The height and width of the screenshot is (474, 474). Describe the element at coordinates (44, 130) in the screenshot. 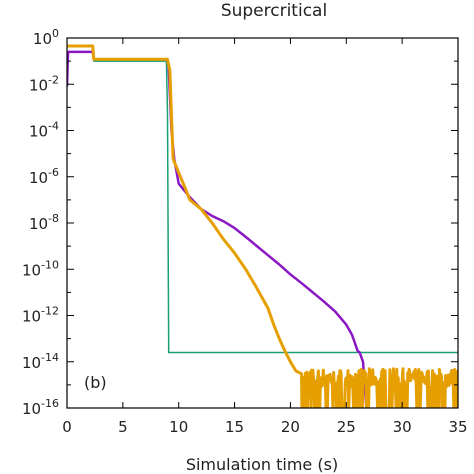

I see `y-tick-label: 10⁻⁴` at that location.